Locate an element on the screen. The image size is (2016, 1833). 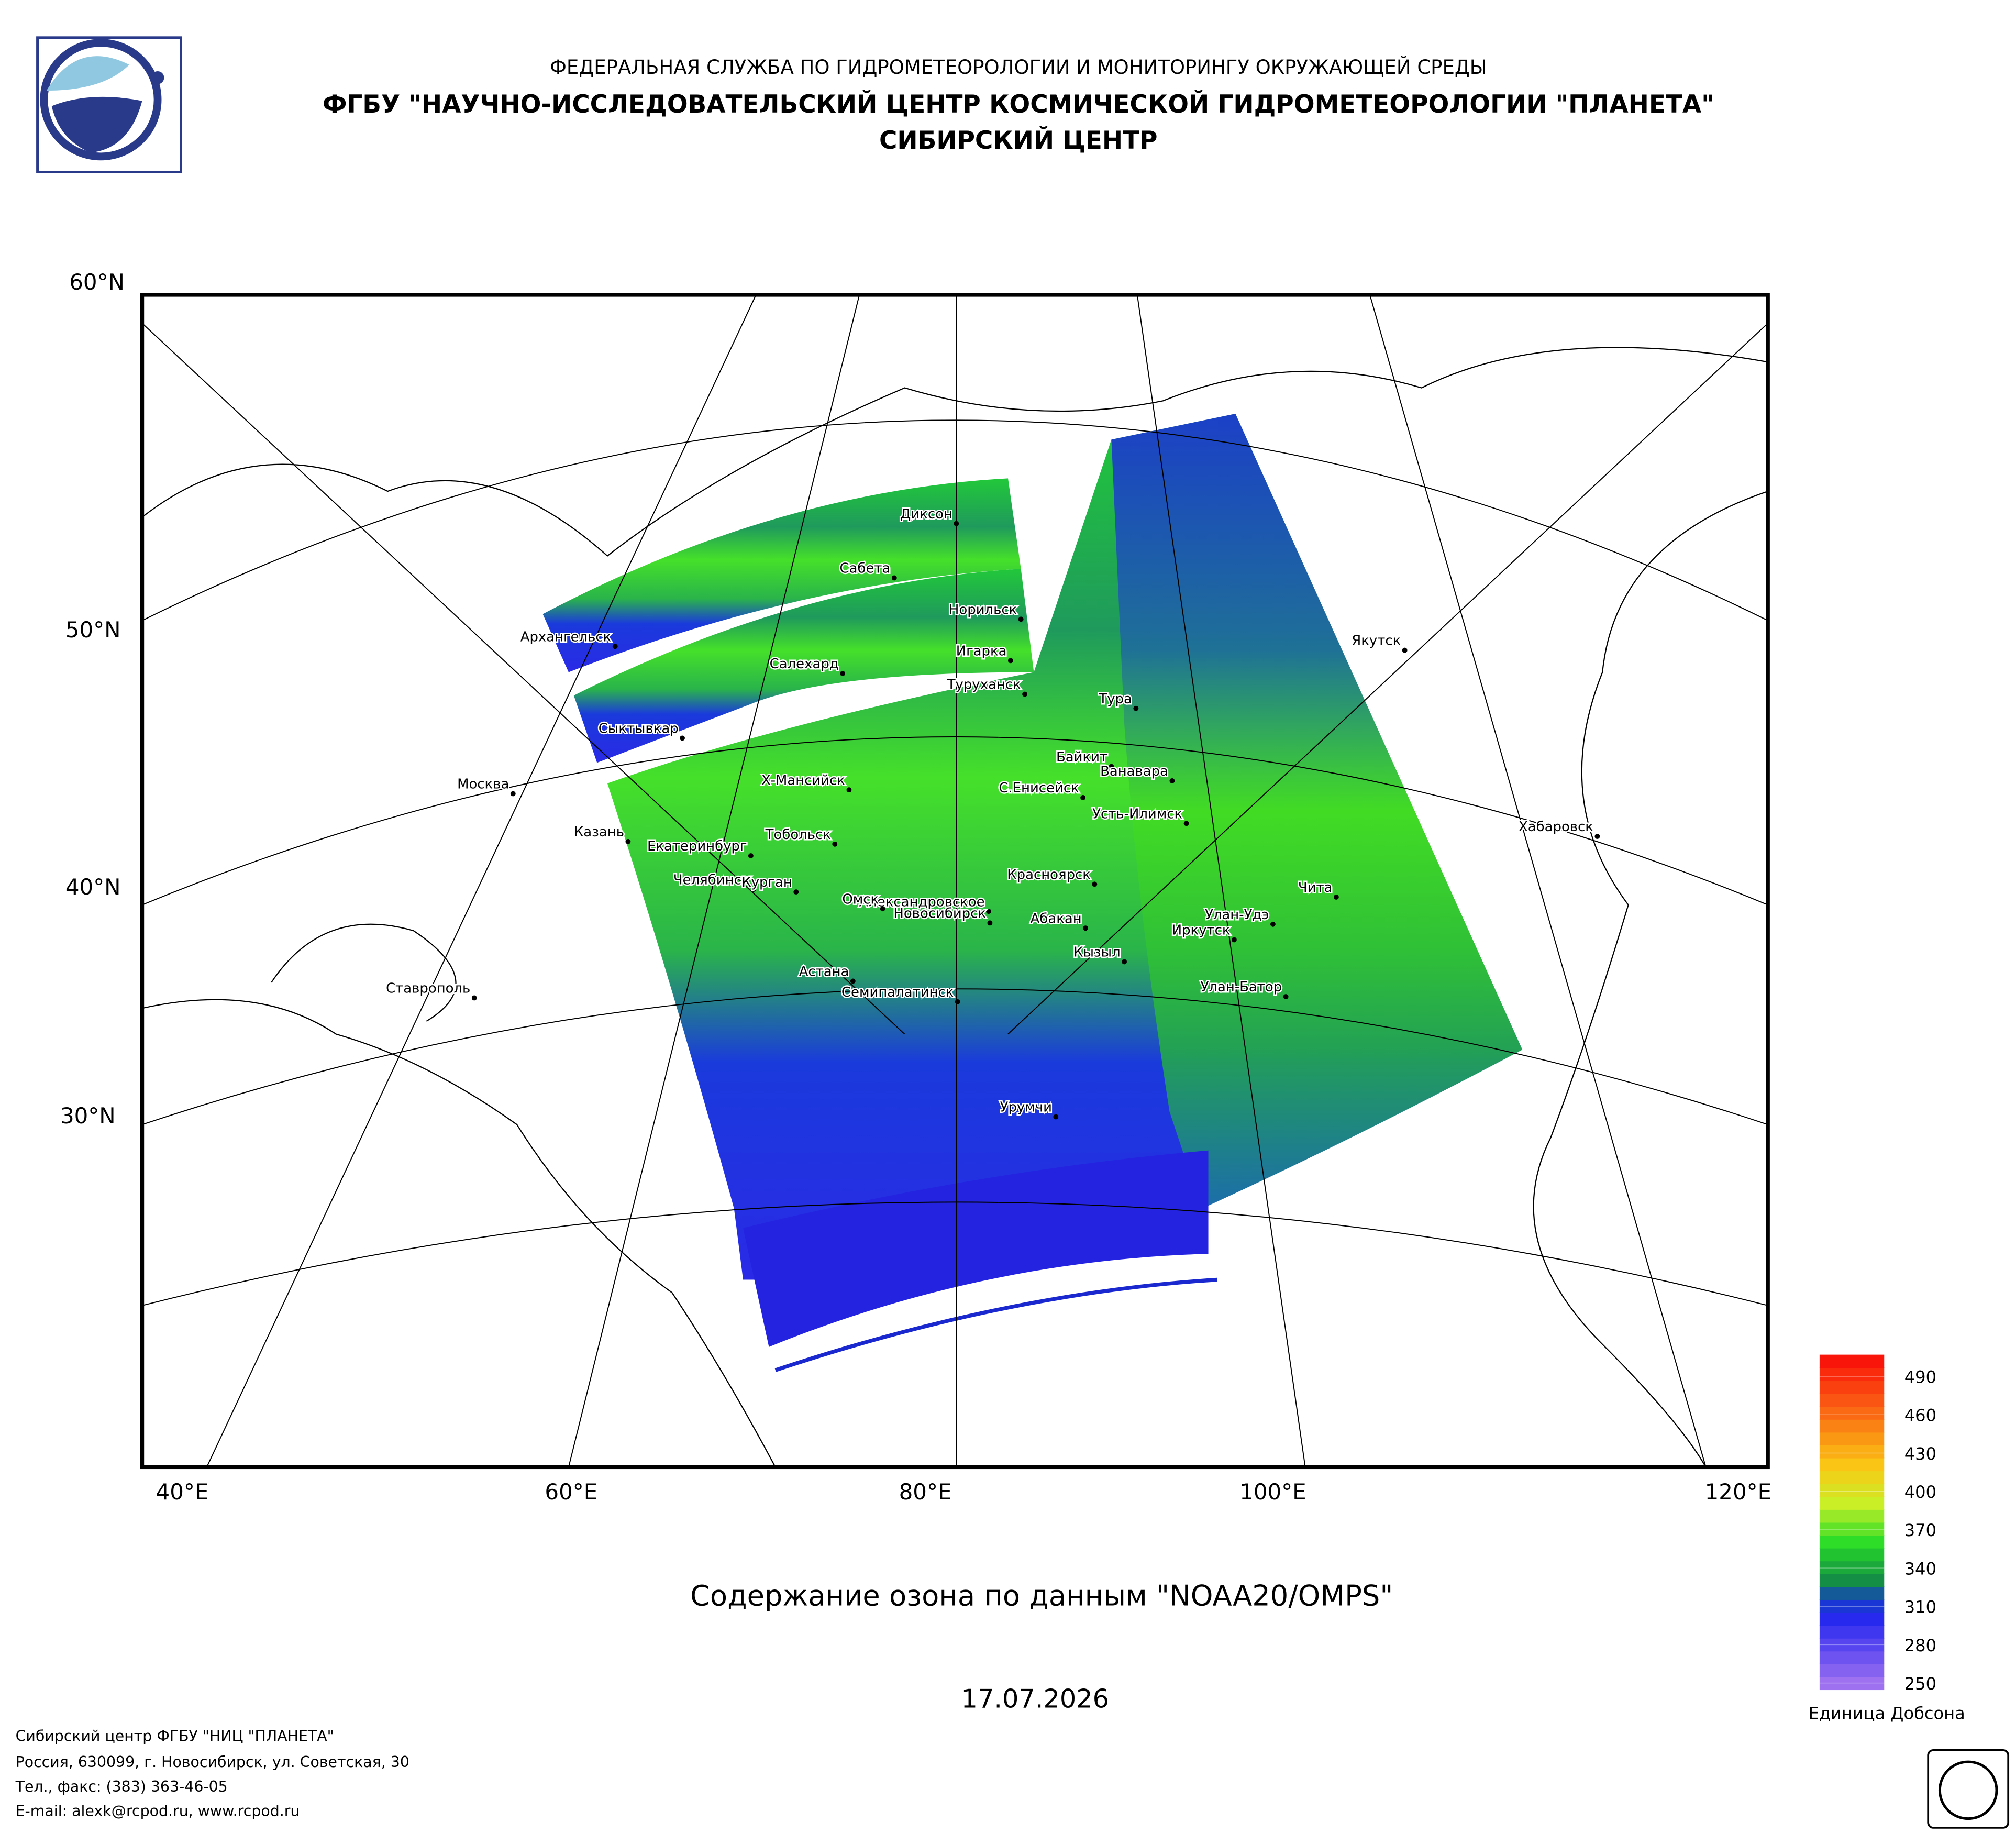
colorbar-label: 340 is located at coordinates (1920, 1568).